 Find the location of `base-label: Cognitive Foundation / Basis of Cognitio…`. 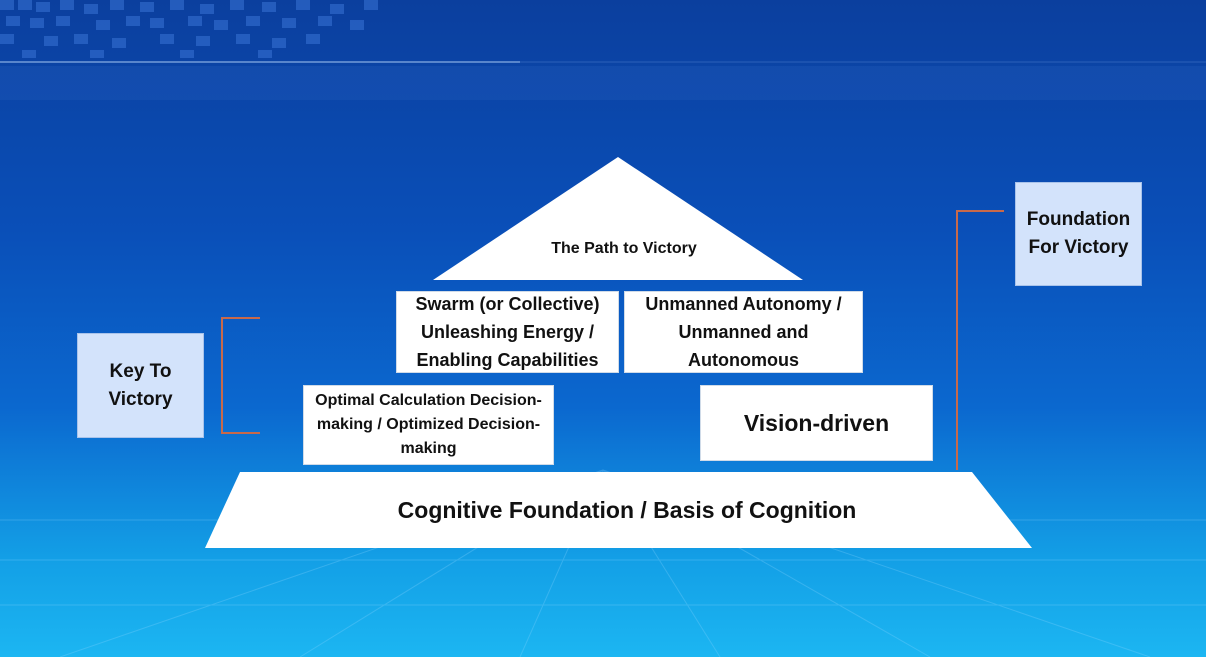

base-label: Cognitive Foundation / Basis of Cognitio… is located at coordinates (627, 509).